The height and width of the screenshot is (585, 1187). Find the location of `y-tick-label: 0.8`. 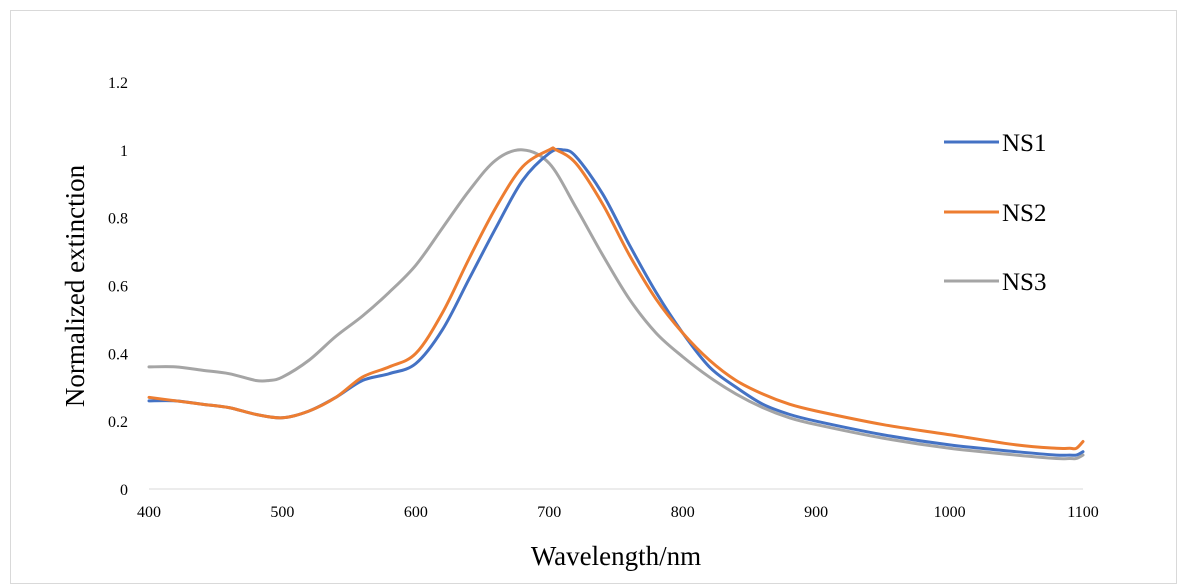

y-tick-label: 0.8 is located at coordinates (118, 219).